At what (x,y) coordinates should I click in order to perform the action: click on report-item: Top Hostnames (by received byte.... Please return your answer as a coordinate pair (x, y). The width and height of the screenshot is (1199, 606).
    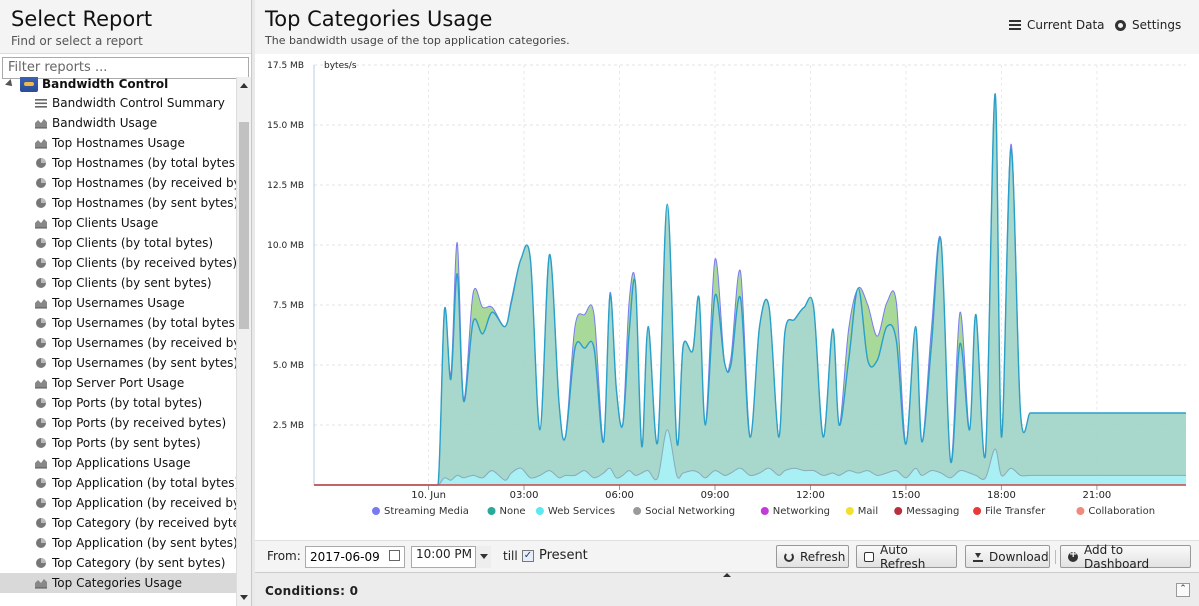
    Looking at the image, I should click on (118, 183).